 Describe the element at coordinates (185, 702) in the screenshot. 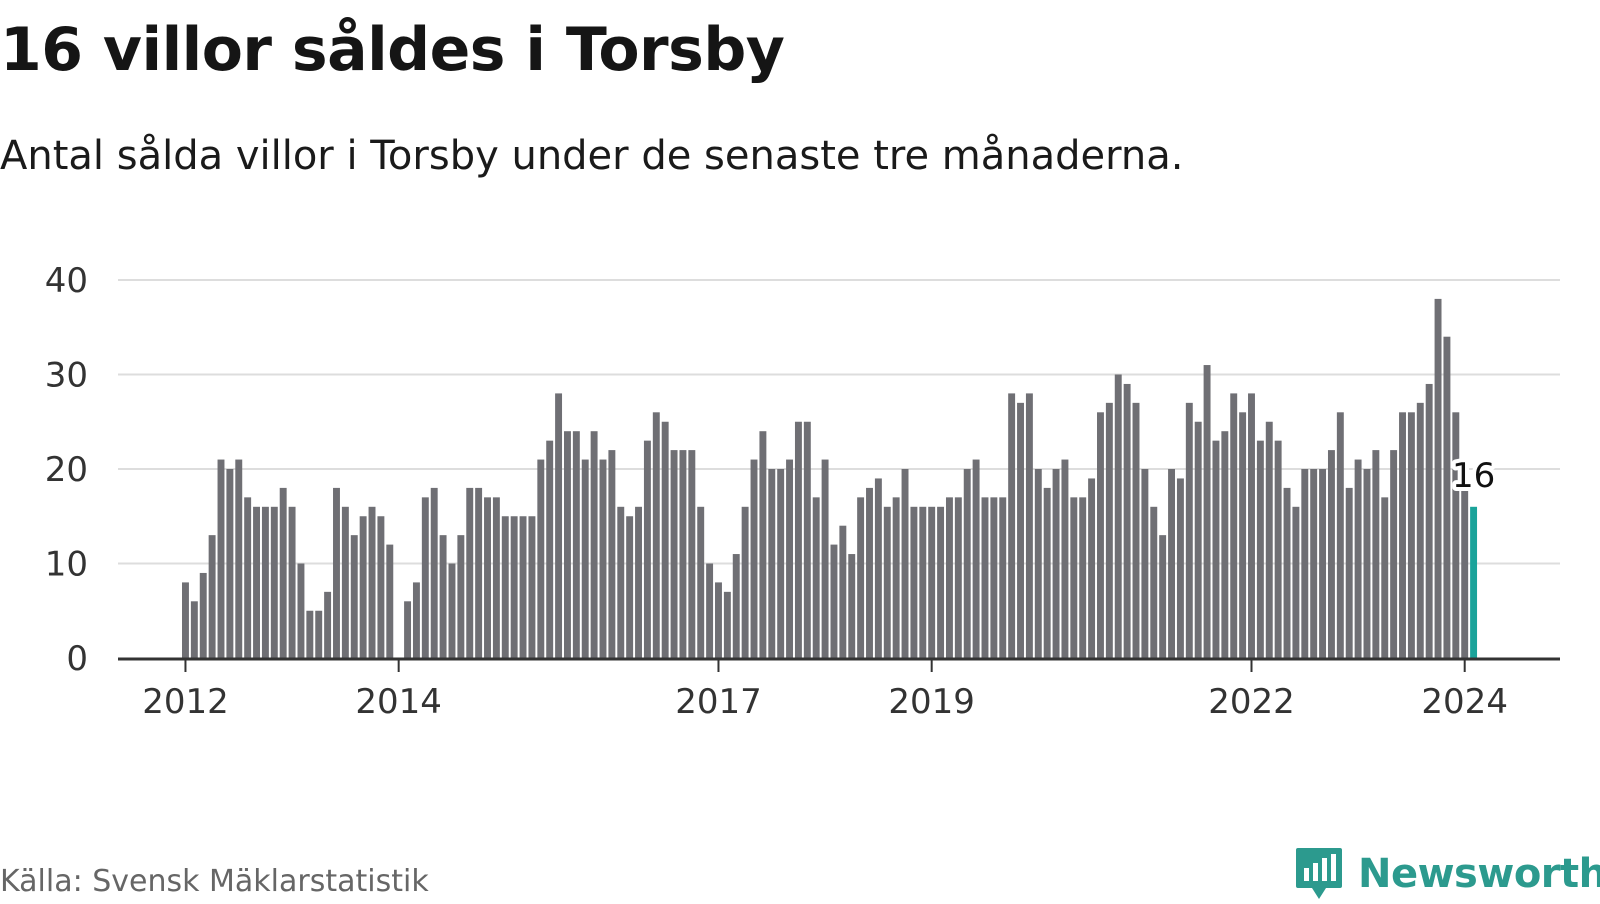

I see `x-tick-label: 2012` at that location.